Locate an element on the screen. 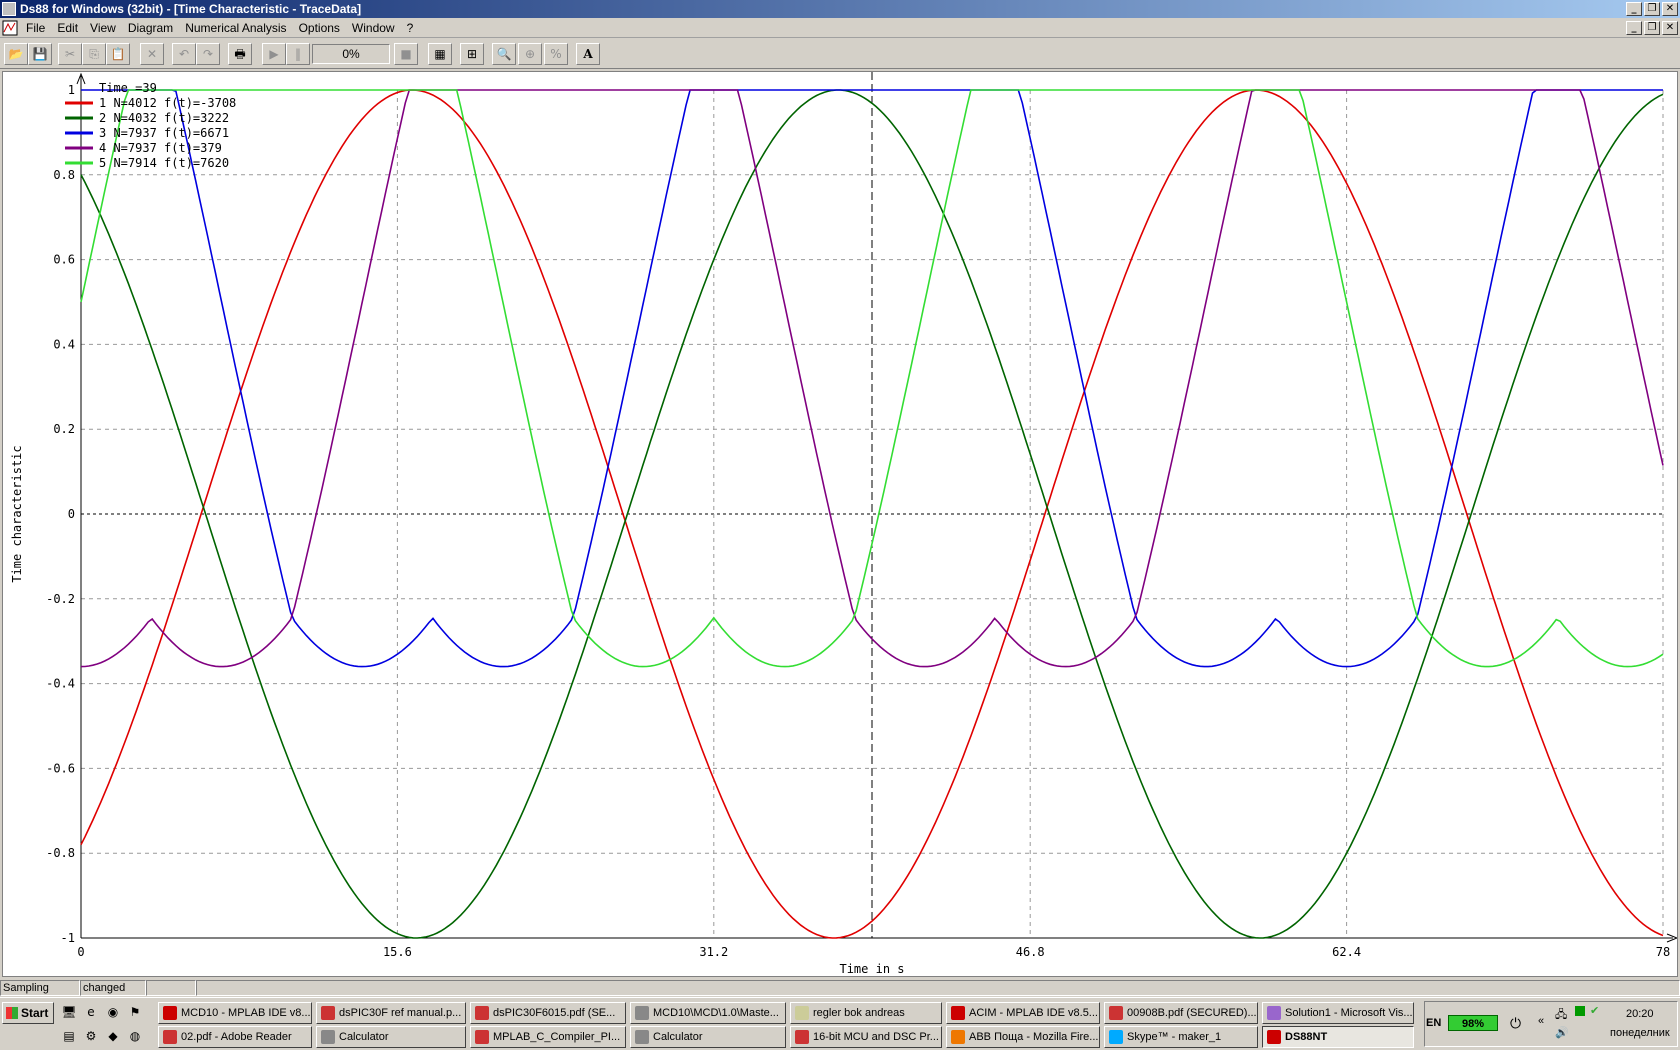 The image size is (1680, 1050). zoom-icon: 🔍 is located at coordinates (504, 54).